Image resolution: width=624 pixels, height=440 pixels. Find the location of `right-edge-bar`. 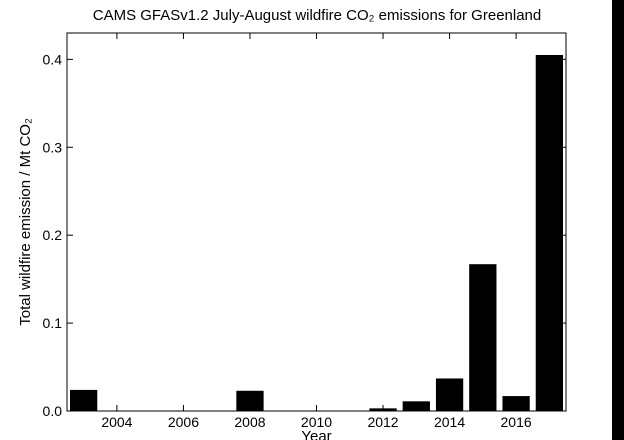

right-edge-bar is located at coordinates (618, 220).